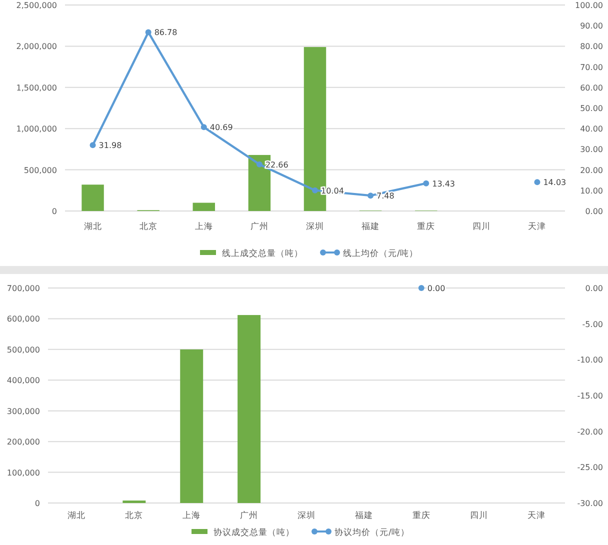 This screenshot has height=545, width=608. I want to click on legend-label: 协议成交总量（吨）, so click(254, 532).